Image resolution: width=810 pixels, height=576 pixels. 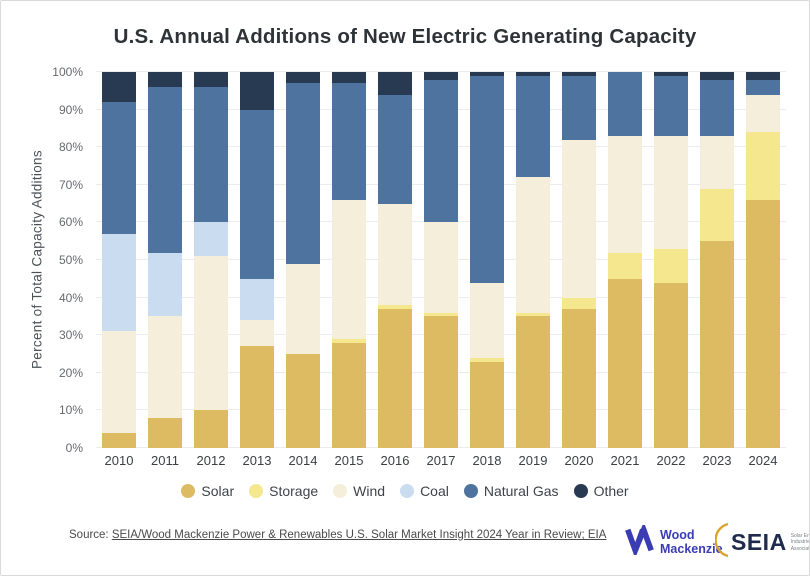 What do you see at coordinates (67, 72) in the screenshot?
I see `y-tick-100: 100%` at bounding box center [67, 72].